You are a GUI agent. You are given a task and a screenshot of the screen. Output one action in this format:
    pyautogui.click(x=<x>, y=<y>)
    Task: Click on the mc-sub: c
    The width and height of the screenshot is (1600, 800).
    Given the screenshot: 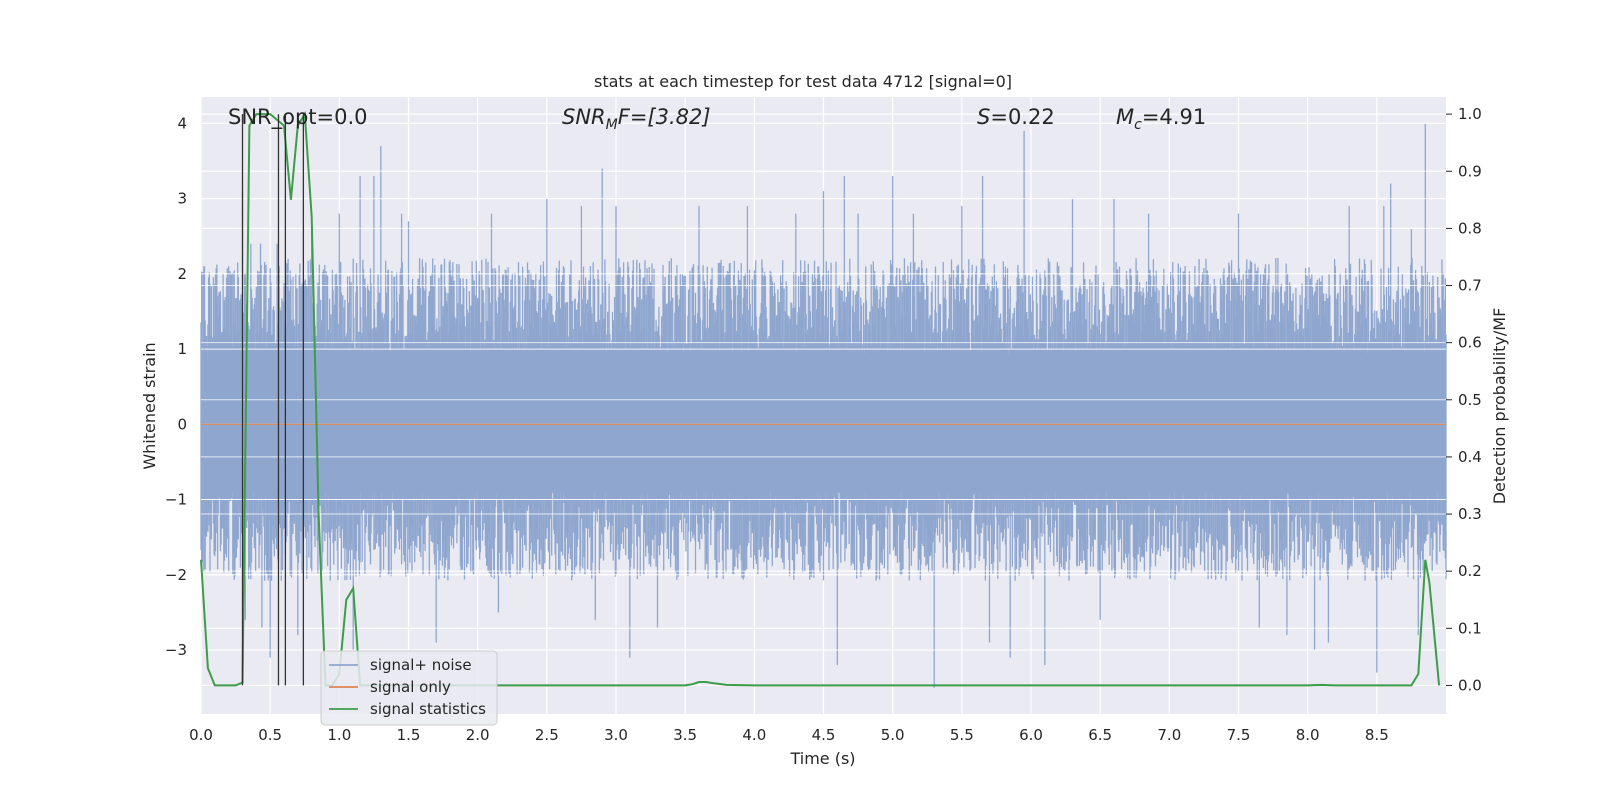 What is the action you would take?
    pyautogui.click(x=1138, y=125)
    